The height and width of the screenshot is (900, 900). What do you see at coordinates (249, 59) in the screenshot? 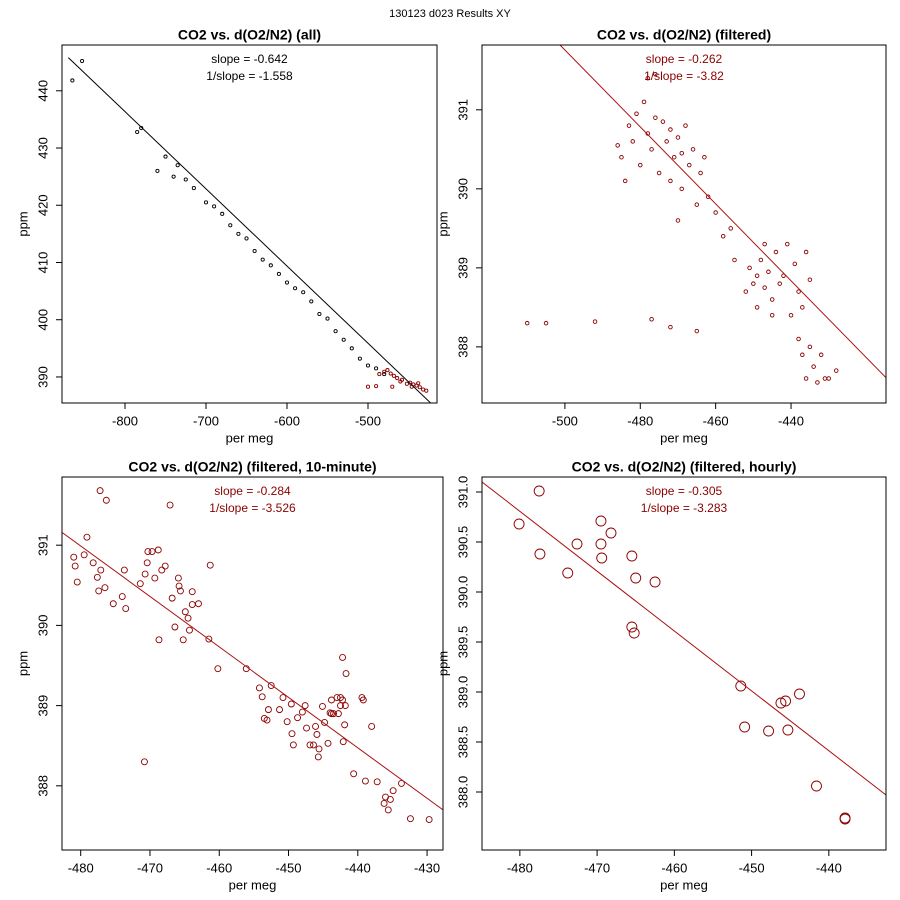
I see `annotation: slope = -0.642` at bounding box center [249, 59].